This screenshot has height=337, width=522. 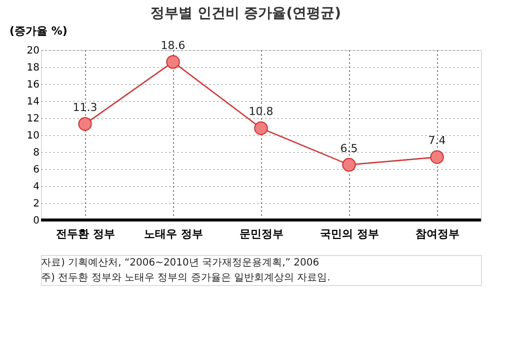 I want to click on y-tick-label: 0, so click(x=36, y=221).